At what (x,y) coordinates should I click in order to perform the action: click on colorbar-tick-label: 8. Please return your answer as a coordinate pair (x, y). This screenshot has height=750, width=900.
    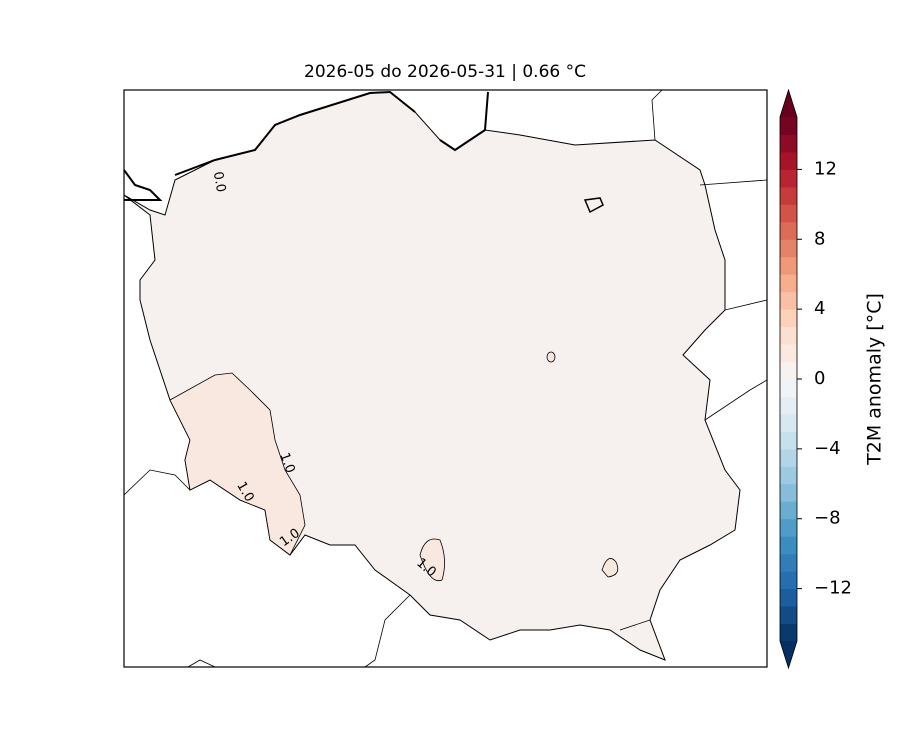
    Looking at the image, I should click on (819, 238).